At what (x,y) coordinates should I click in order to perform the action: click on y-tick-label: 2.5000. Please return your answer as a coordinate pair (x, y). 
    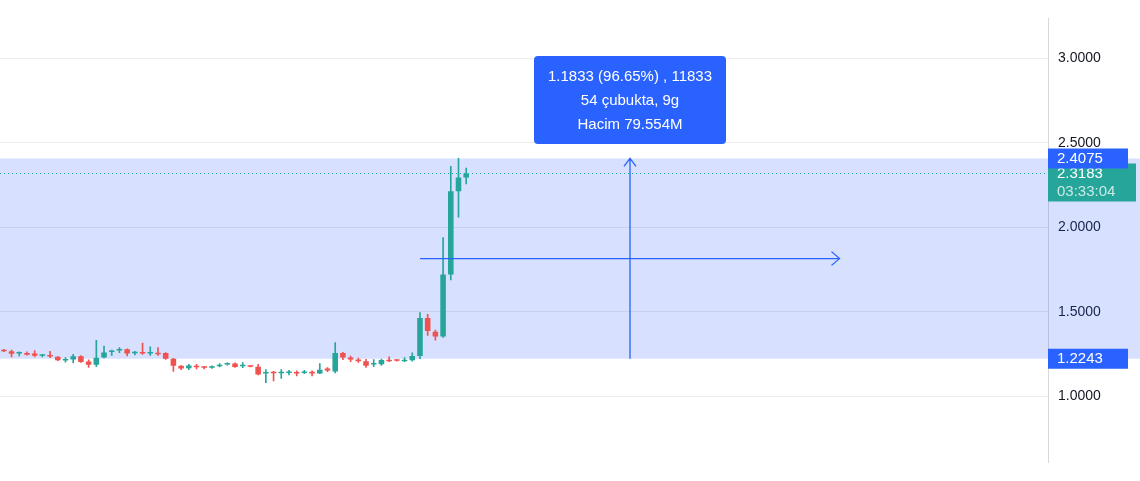
    Looking at the image, I should click on (1080, 141).